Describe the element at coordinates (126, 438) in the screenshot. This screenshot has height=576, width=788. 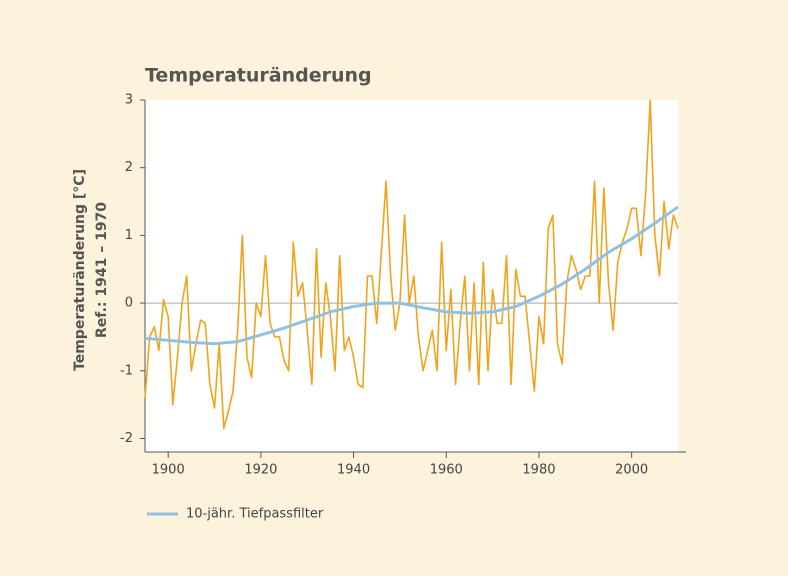
I see `y-tick-label: -2` at that location.